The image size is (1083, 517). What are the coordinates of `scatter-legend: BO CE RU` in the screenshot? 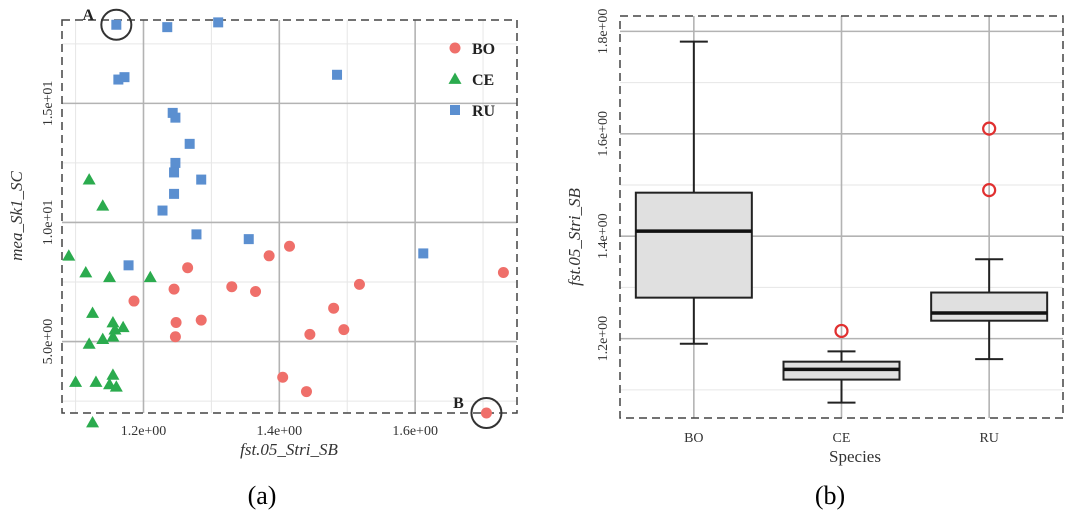 It's located at (472, 80).